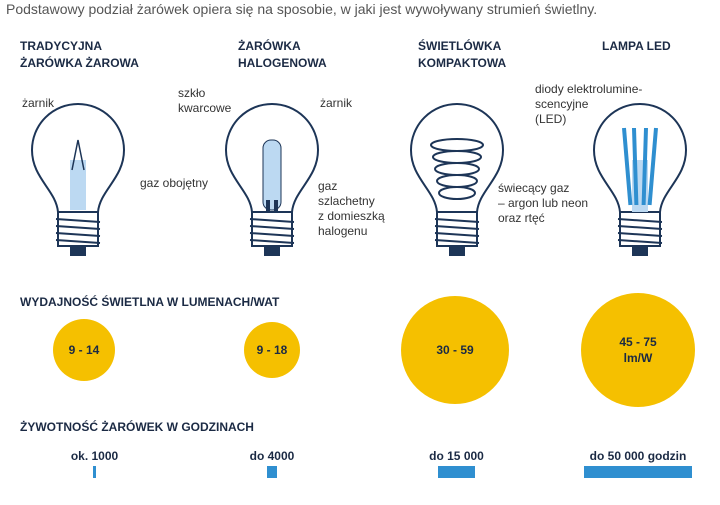 This screenshot has width=720, height=505. Describe the element at coordinates (269, 45) in the screenshot. I see `column-title: ŻARÓWKA` at that location.